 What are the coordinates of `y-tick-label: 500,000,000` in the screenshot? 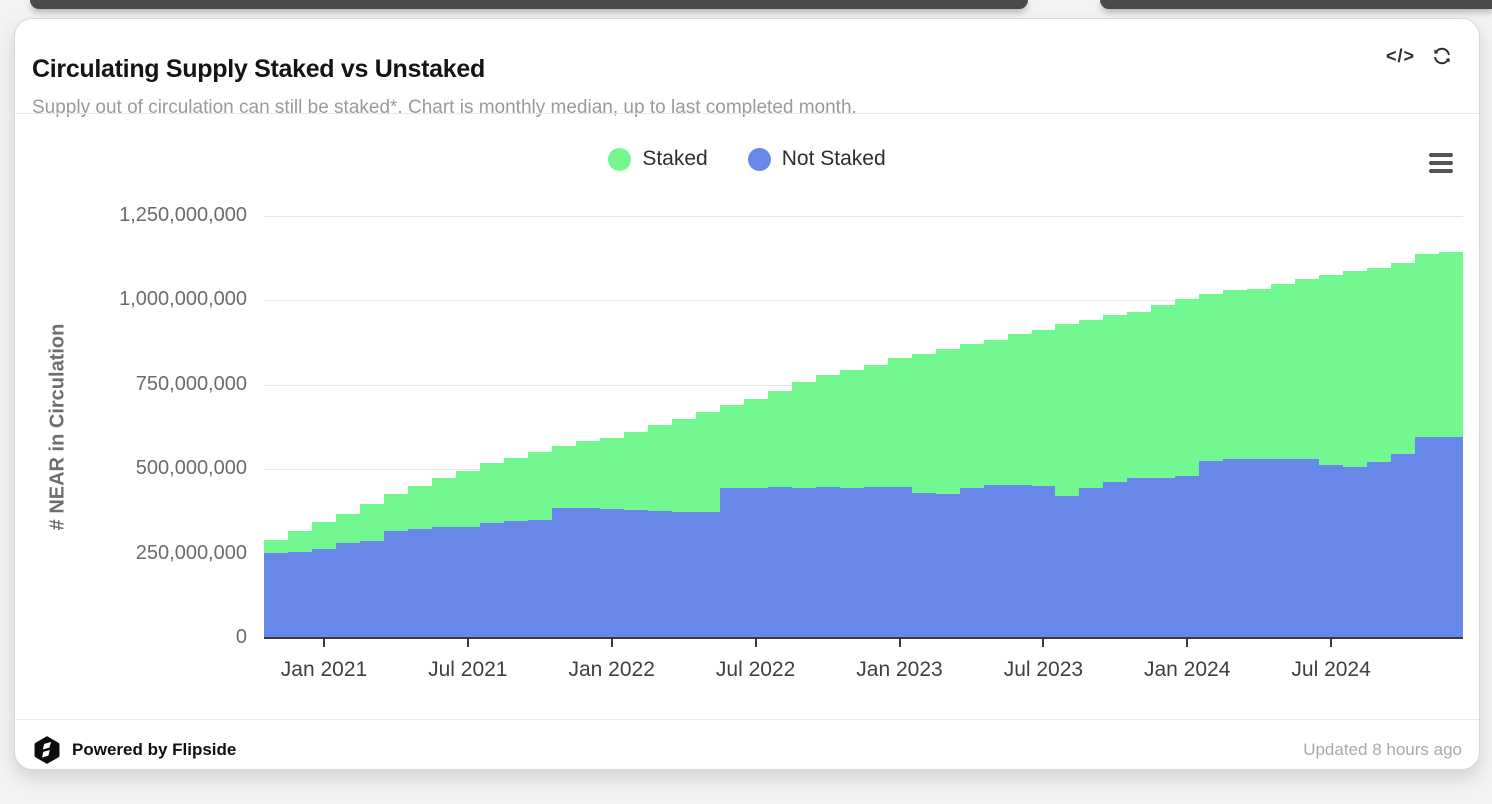 It's located at (191, 468).